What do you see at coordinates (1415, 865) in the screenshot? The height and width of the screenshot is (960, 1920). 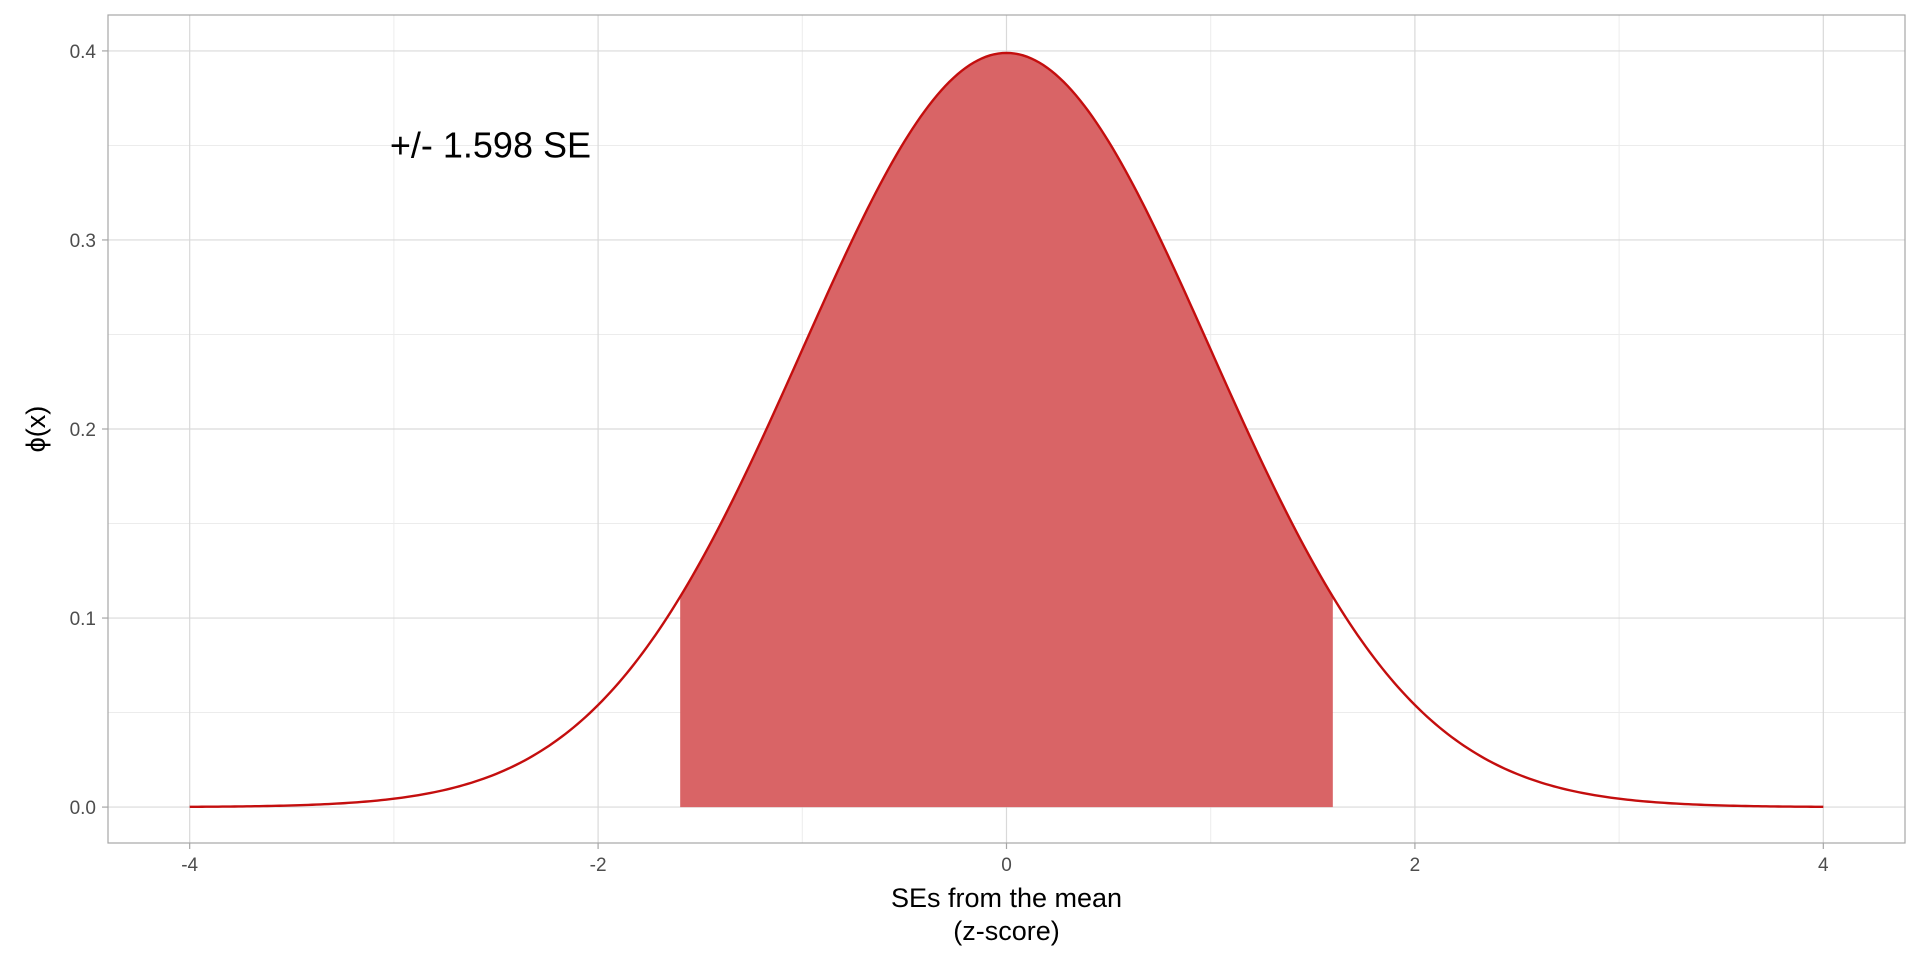 I see `x-tick-label: 2` at bounding box center [1415, 865].